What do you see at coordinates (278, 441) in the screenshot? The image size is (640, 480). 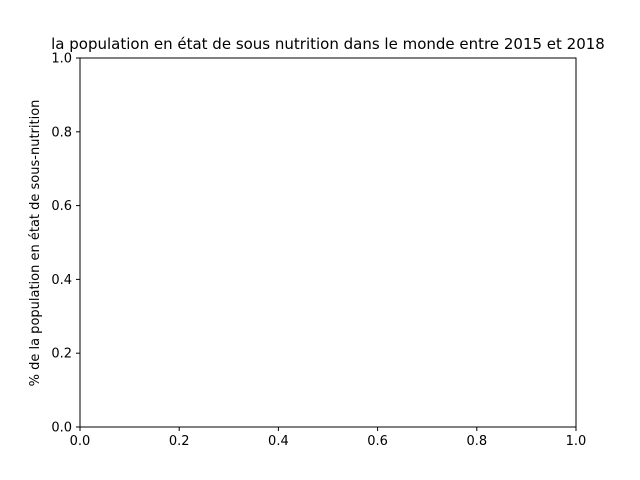 I see `x-tick-label: 0.4` at bounding box center [278, 441].